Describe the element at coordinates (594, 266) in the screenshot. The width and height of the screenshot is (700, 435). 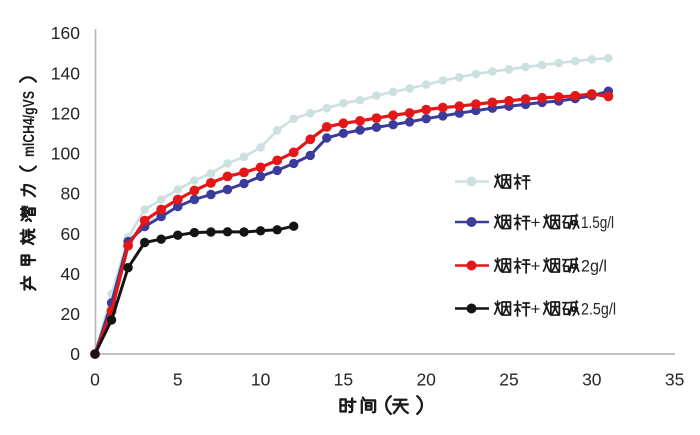
I see `svg-text: 2g/l` at that location.